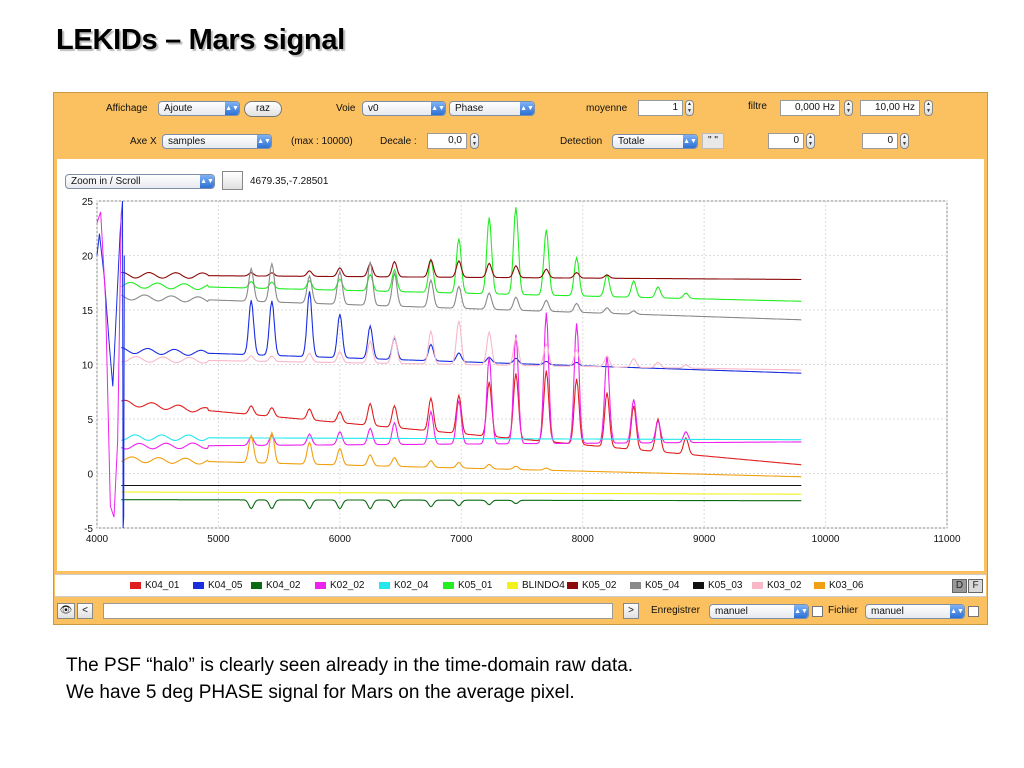 Image resolution: width=1024 pixels, height=768 pixels. Describe the element at coordinates (322, 141) in the screenshot. I see `max-text: (max : 10000)` at that location.